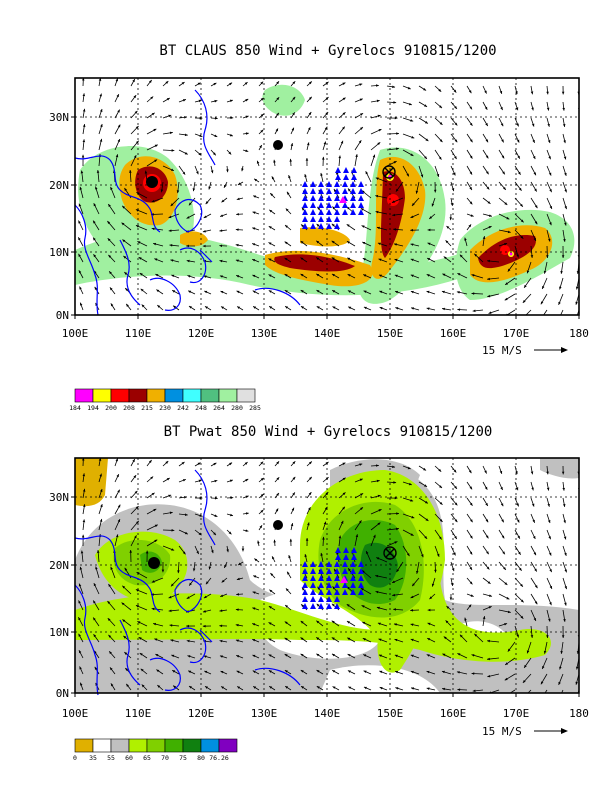 The image size is (612, 796). I want to click on colorbar-label: 35, so click(93, 758).